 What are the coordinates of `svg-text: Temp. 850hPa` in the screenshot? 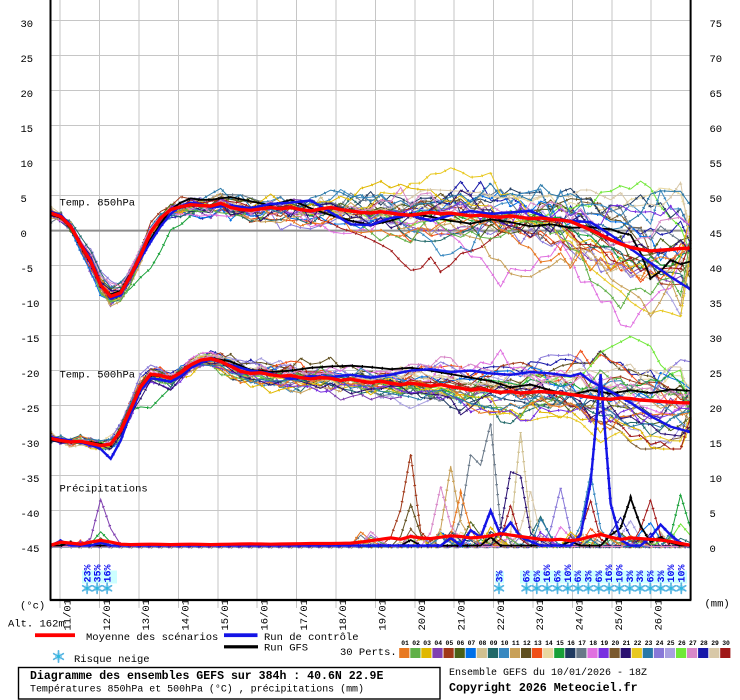 It's located at (98, 204).